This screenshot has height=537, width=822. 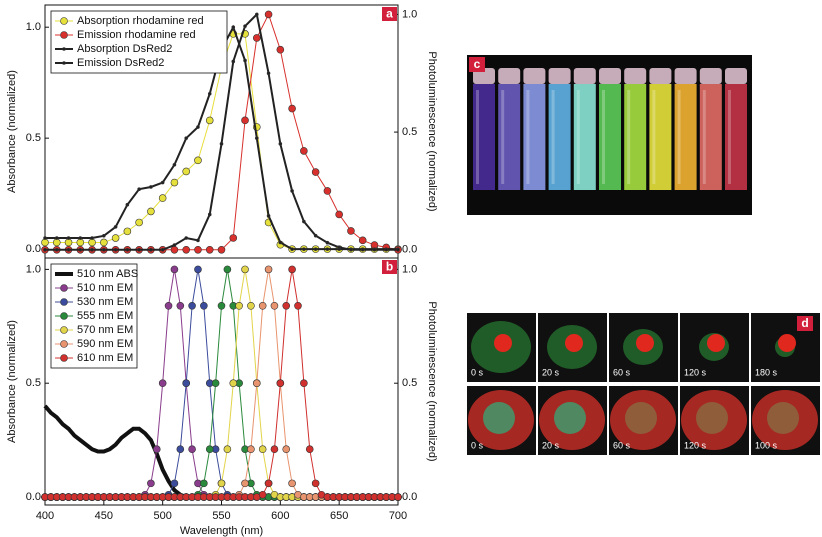 What do you see at coordinates (398, 516) in the screenshot?
I see `x-tick-label: 700` at bounding box center [398, 516].